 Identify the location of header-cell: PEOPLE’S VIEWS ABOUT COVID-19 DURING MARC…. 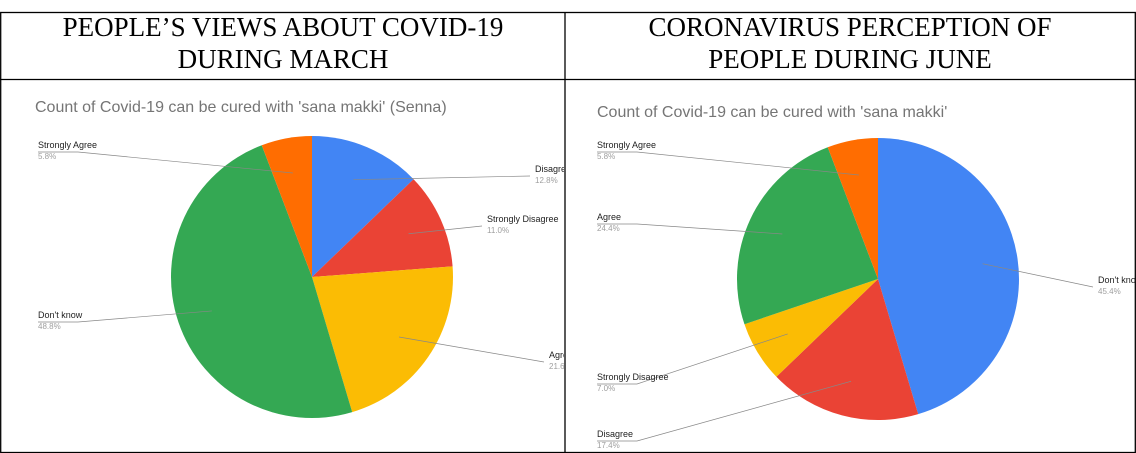
(283, 43).